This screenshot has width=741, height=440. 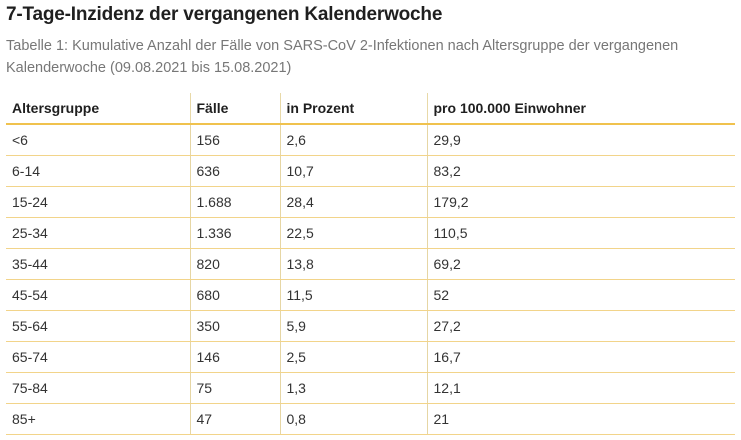 What do you see at coordinates (580, 419) in the screenshot?
I see `cell-pro-100000: 21` at bounding box center [580, 419].